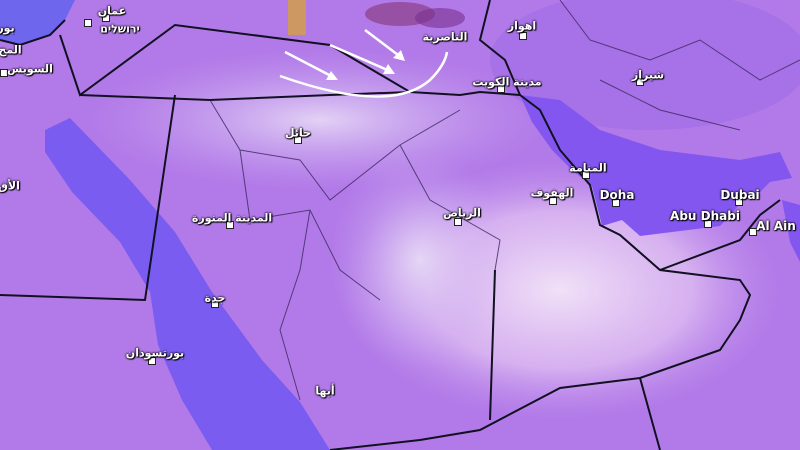 This screenshot has width=800, height=450. What do you see at coordinates (298, 140) in the screenshot?
I see `marker-hail` at bounding box center [298, 140].